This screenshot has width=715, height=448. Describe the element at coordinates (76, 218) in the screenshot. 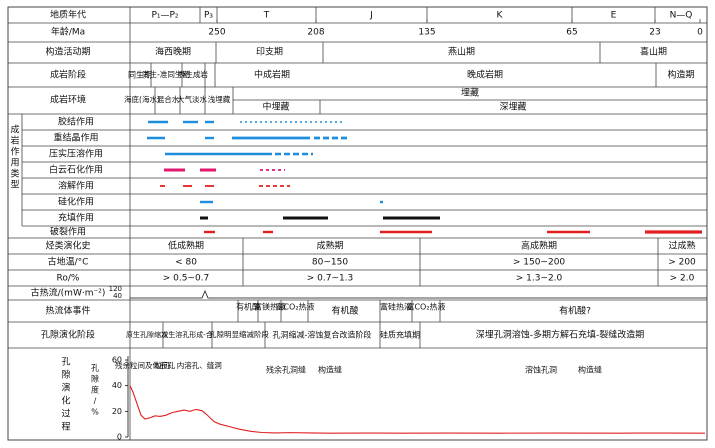

I see `diagenesis-type-label: 充填作用` at that location.